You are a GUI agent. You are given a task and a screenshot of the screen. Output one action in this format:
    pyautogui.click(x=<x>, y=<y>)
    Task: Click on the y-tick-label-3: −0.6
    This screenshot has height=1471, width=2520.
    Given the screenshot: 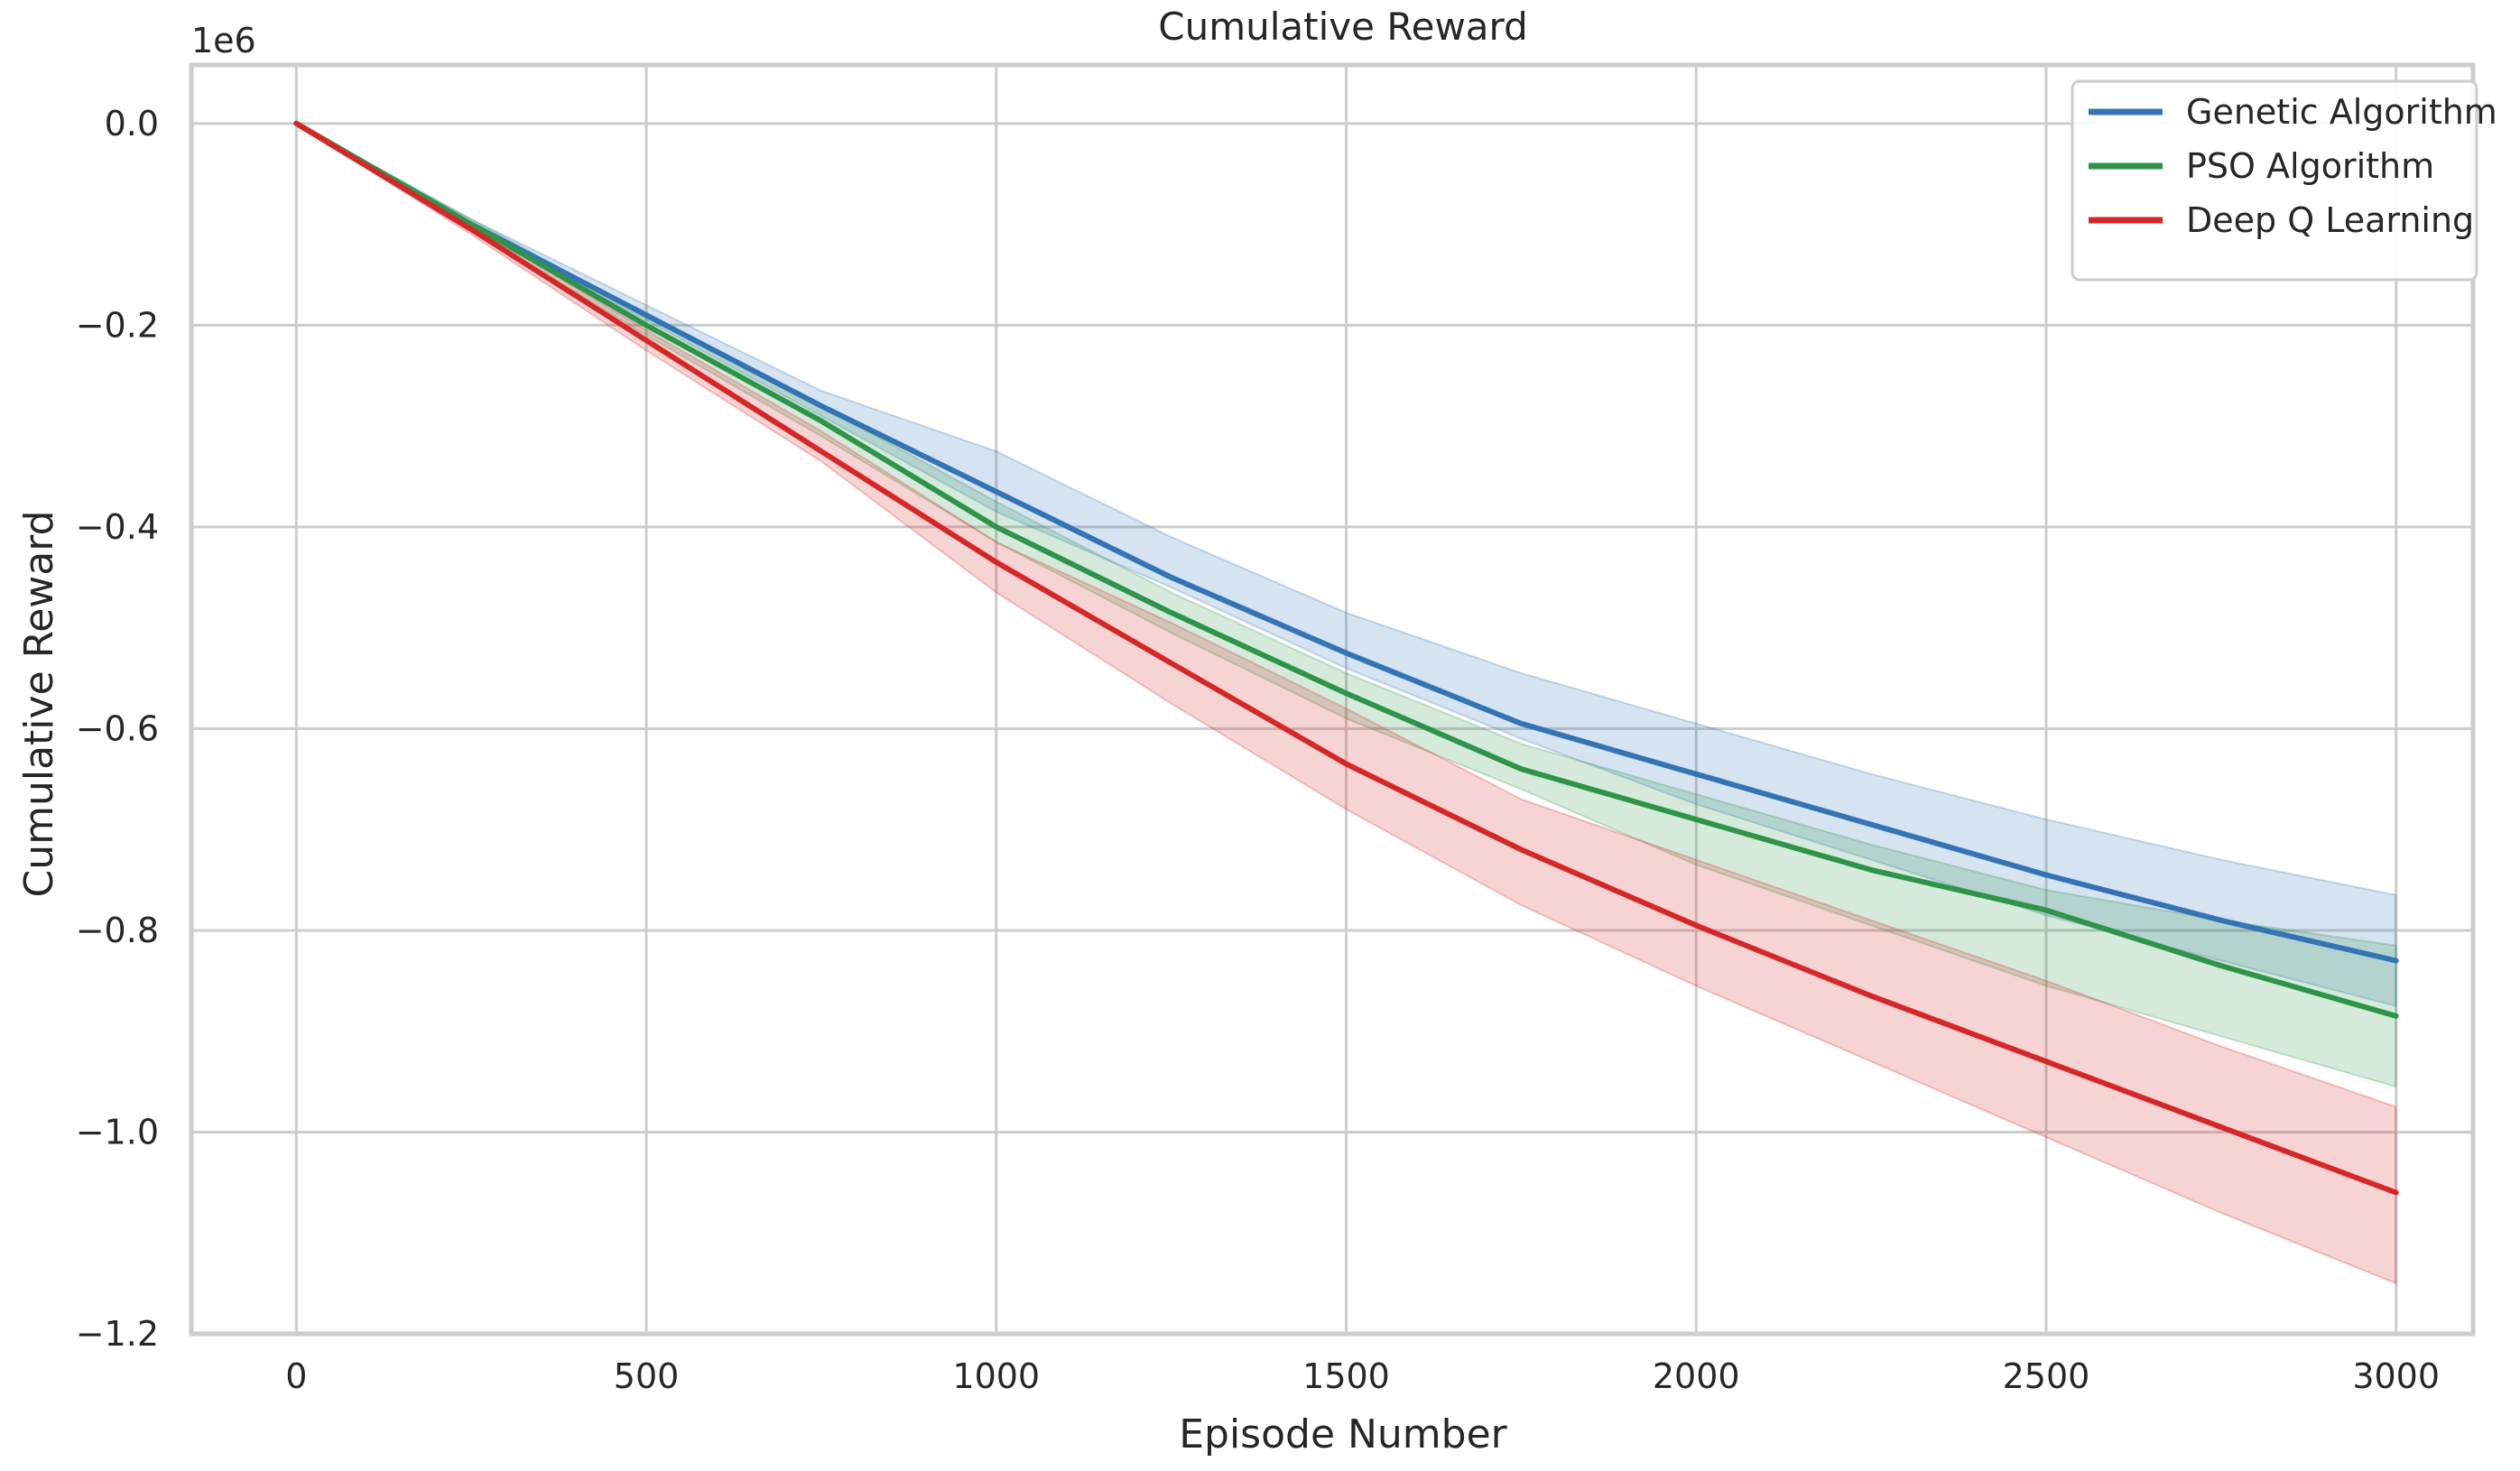 What is the action you would take?
    pyautogui.click(x=118, y=728)
    